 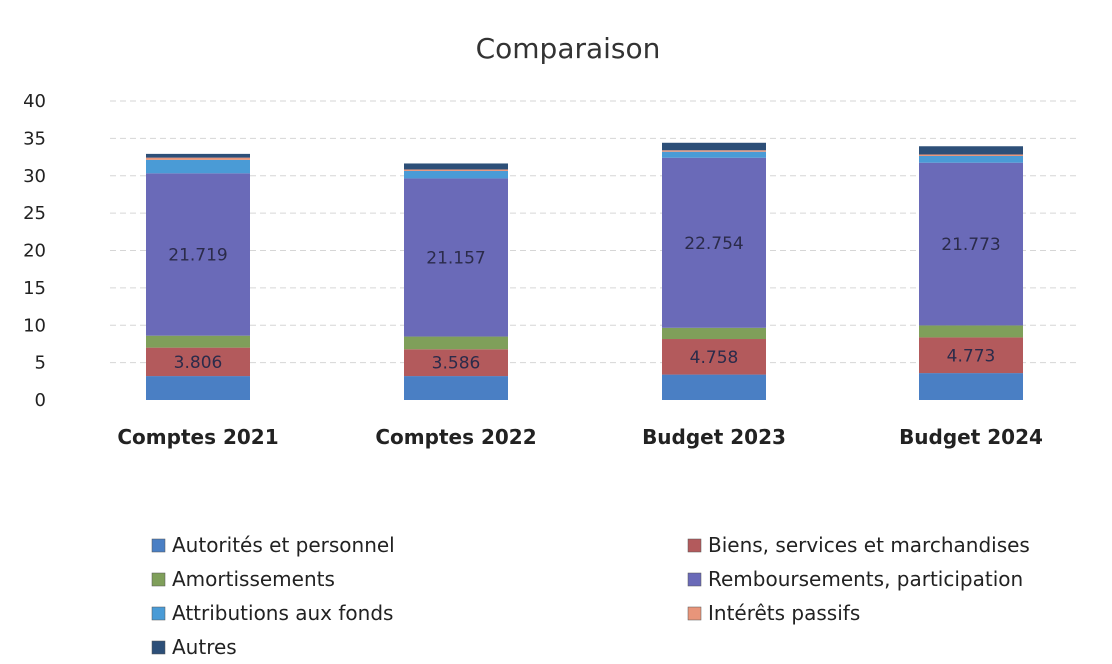 I want to click on category-label: Budget 2024, so click(x=971, y=437).